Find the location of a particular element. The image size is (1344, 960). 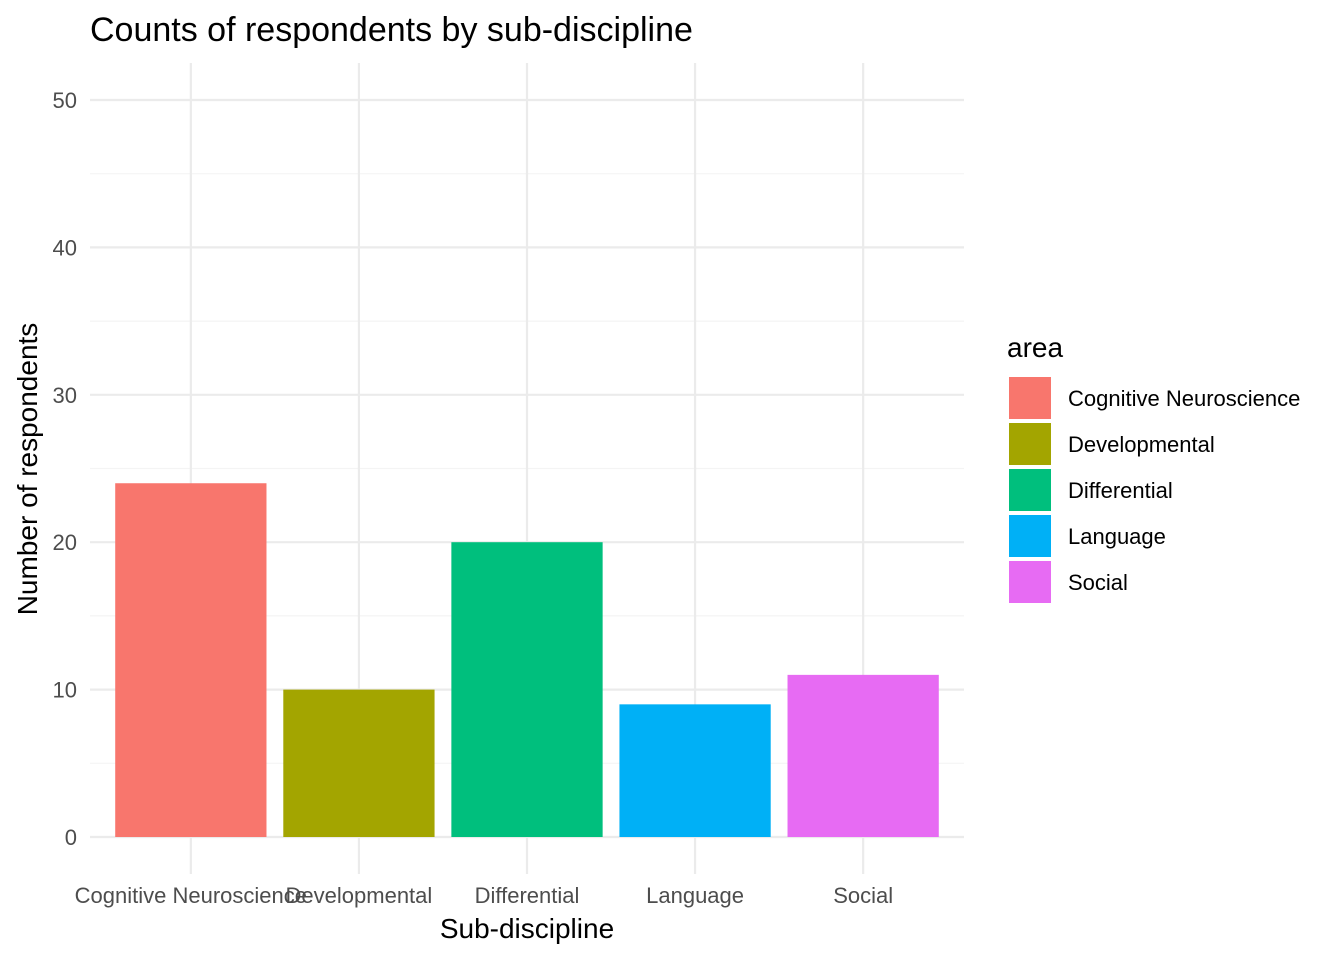

y-tick-label: 50 is located at coordinates (65, 100).